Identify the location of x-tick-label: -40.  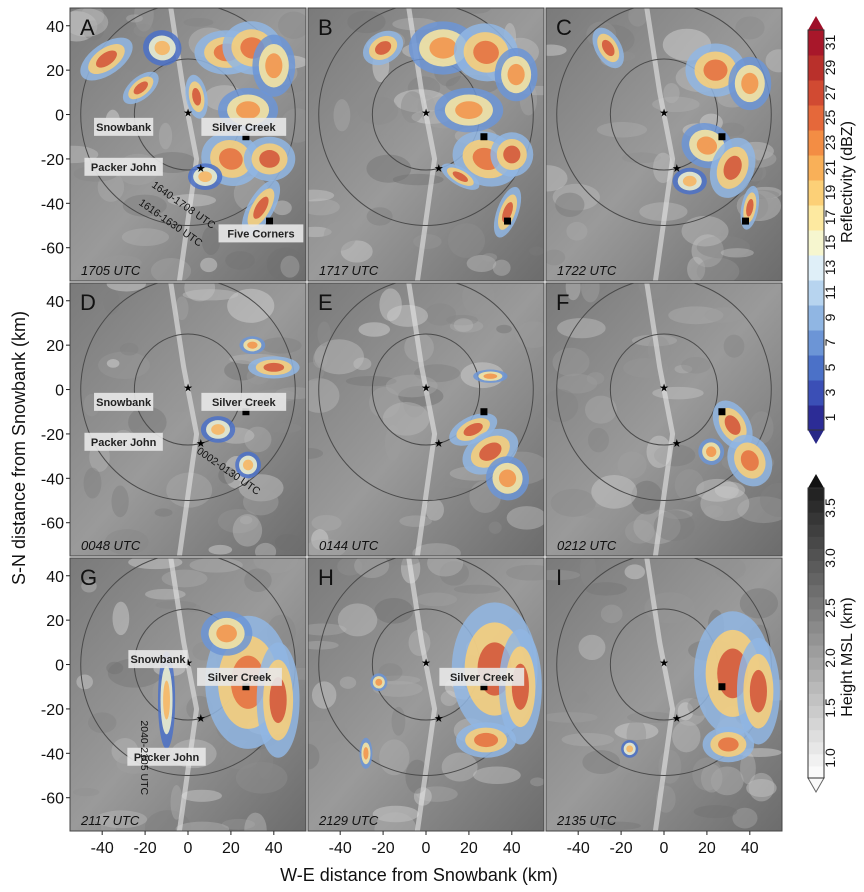
(578, 848).